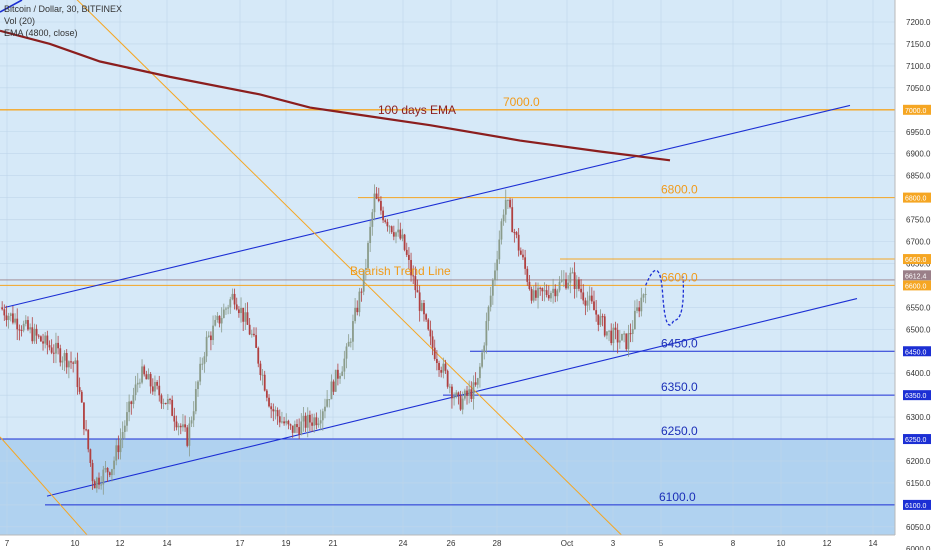  What do you see at coordinates (120, 543) in the screenshot?
I see `x-tick-label: 12` at bounding box center [120, 543].